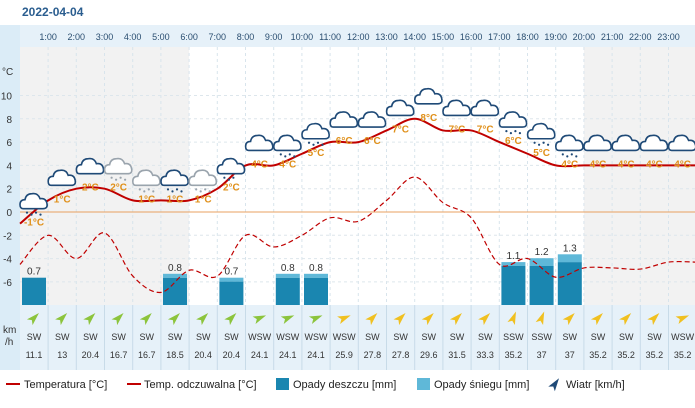 The width and height of the screenshot is (695, 408). Describe the element at coordinates (9, 166) in the screenshot. I see `y-tick-label: 4` at that location.